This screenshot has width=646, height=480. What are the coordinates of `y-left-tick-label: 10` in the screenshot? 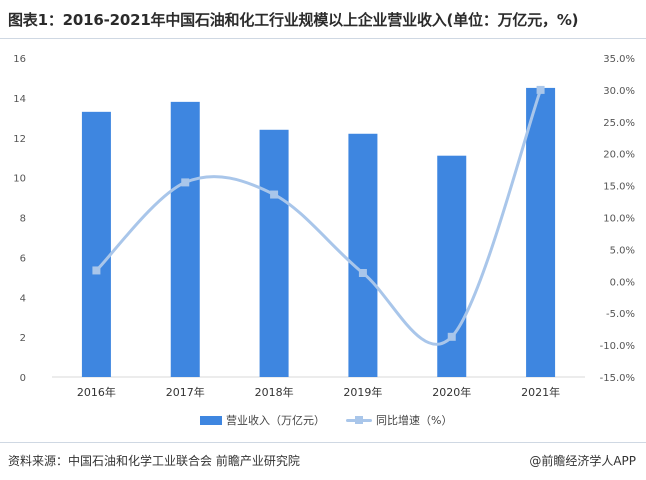 It's located at (19, 179).